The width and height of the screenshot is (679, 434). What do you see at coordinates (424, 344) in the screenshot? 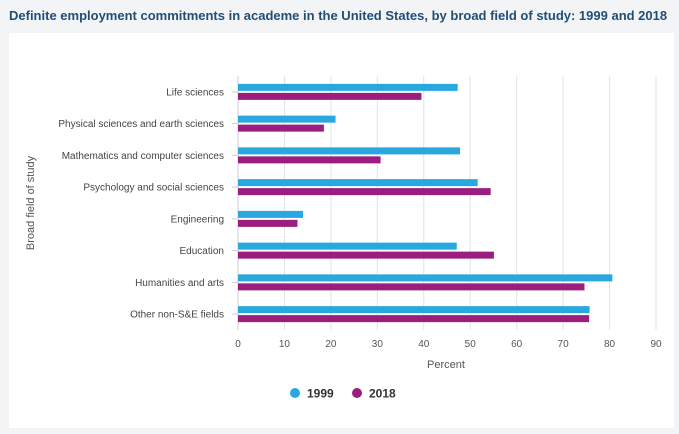
I see `x-tick-label: 40` at bounding box center [424, 344].